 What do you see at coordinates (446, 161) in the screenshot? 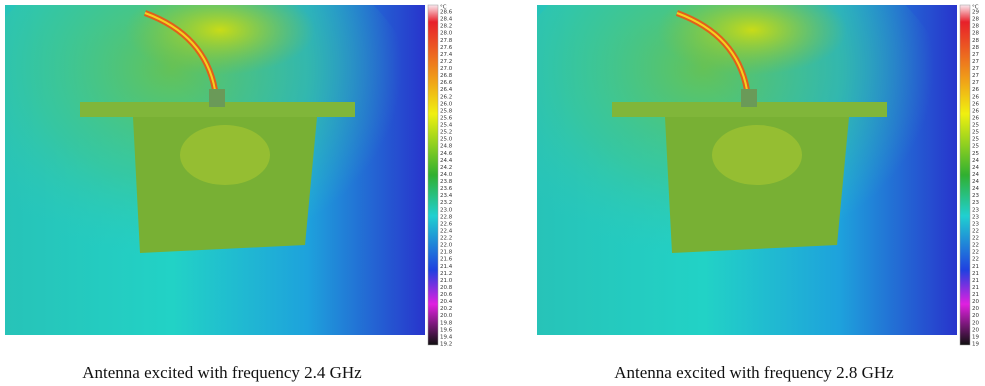
I see `colorbar-label: 24.4` at bounding box center [446, 161].